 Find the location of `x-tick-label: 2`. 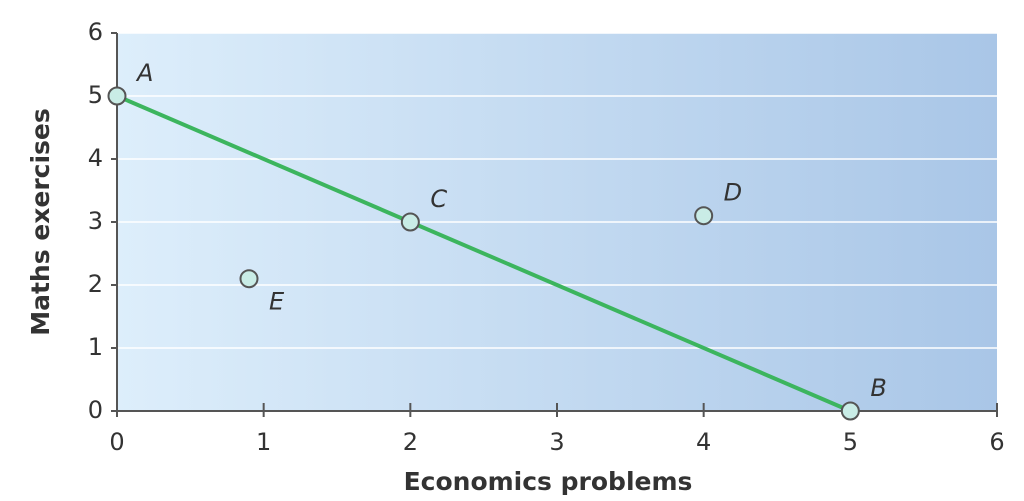

x-tick-label: 2 is located at coordinates (410, 442).